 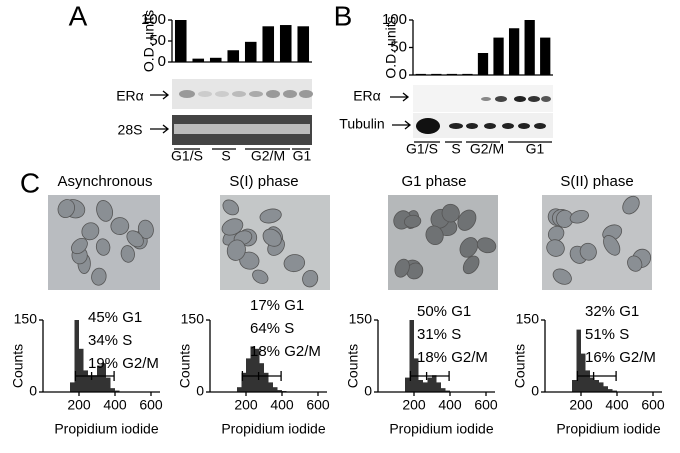 What do you see at coordinates (130, 96) in the screenshot?
I see `blot-row-label: ERα` at bounding box center [130, 96].